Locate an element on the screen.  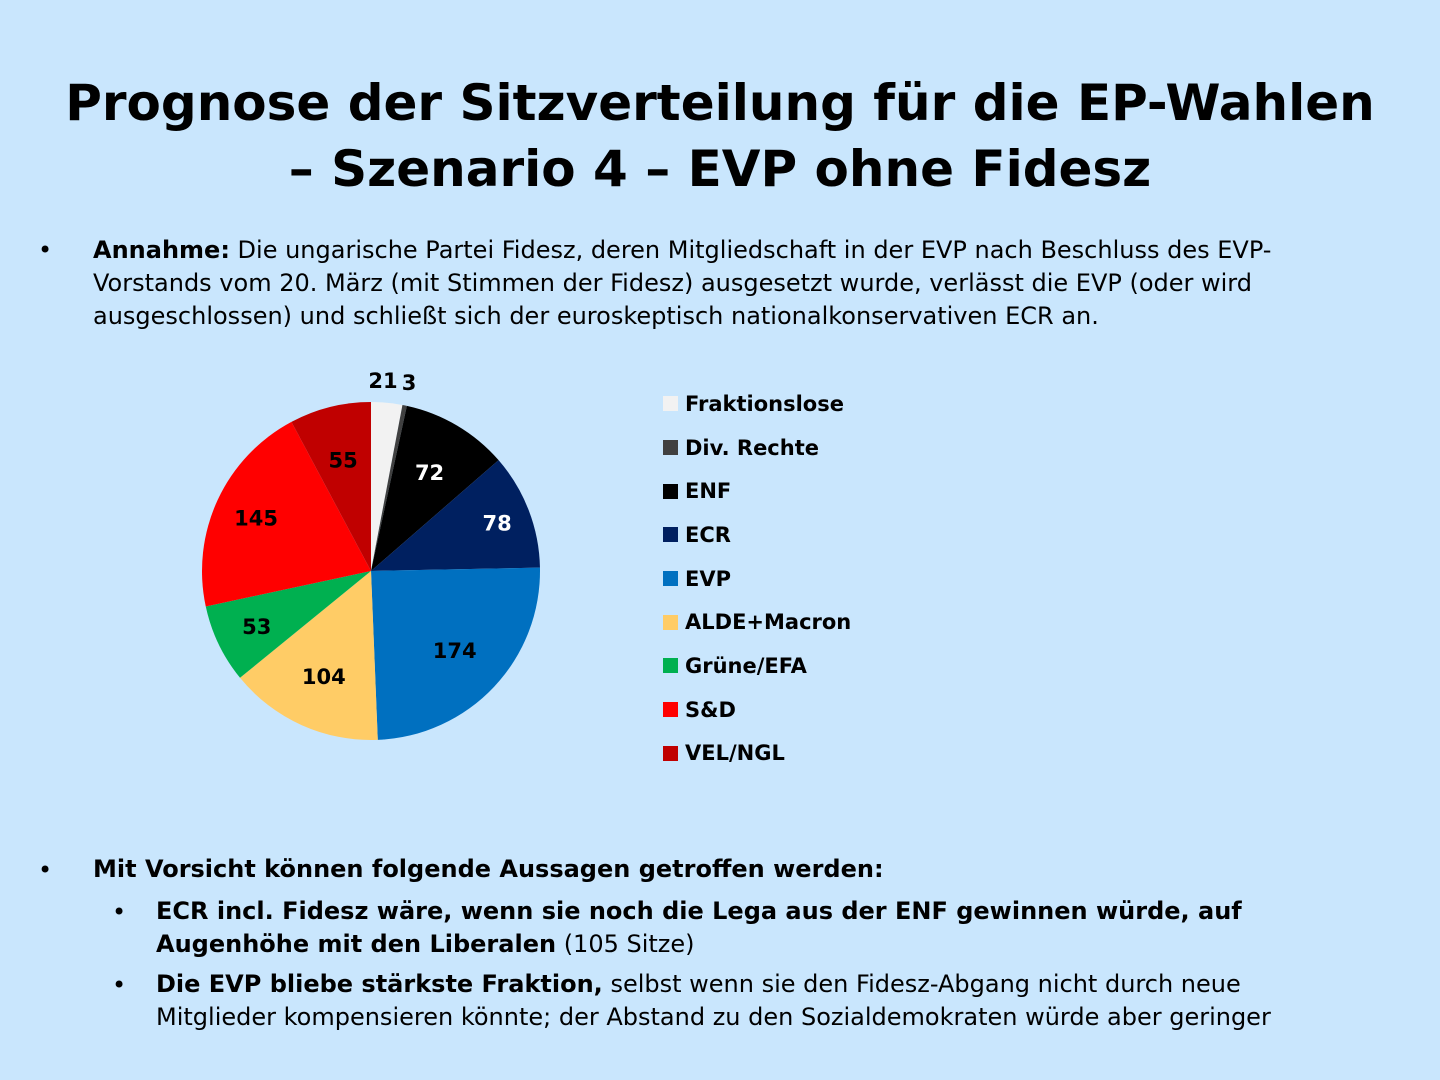
pie-slice-ecr is located at coordinates (455, 515).